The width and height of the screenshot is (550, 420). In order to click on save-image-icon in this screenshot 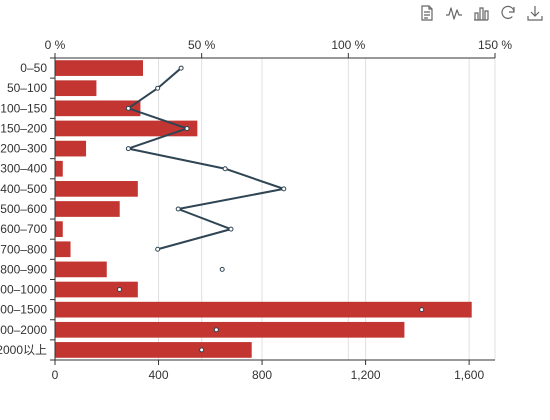, I will do `click(535, 13)`.